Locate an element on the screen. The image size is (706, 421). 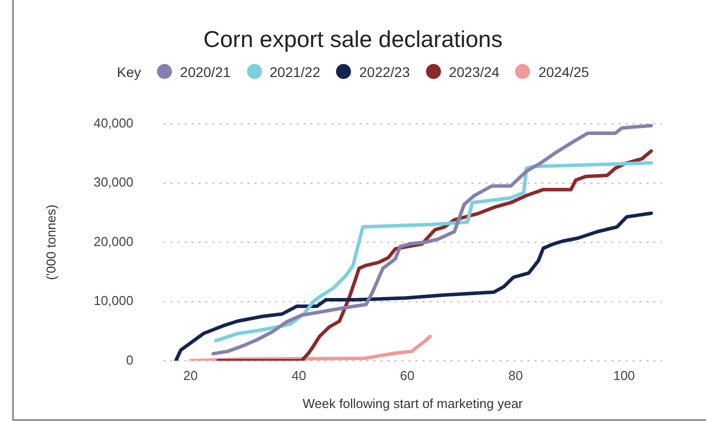
y-tick-label: 0 is located at coordinates (130, 360).